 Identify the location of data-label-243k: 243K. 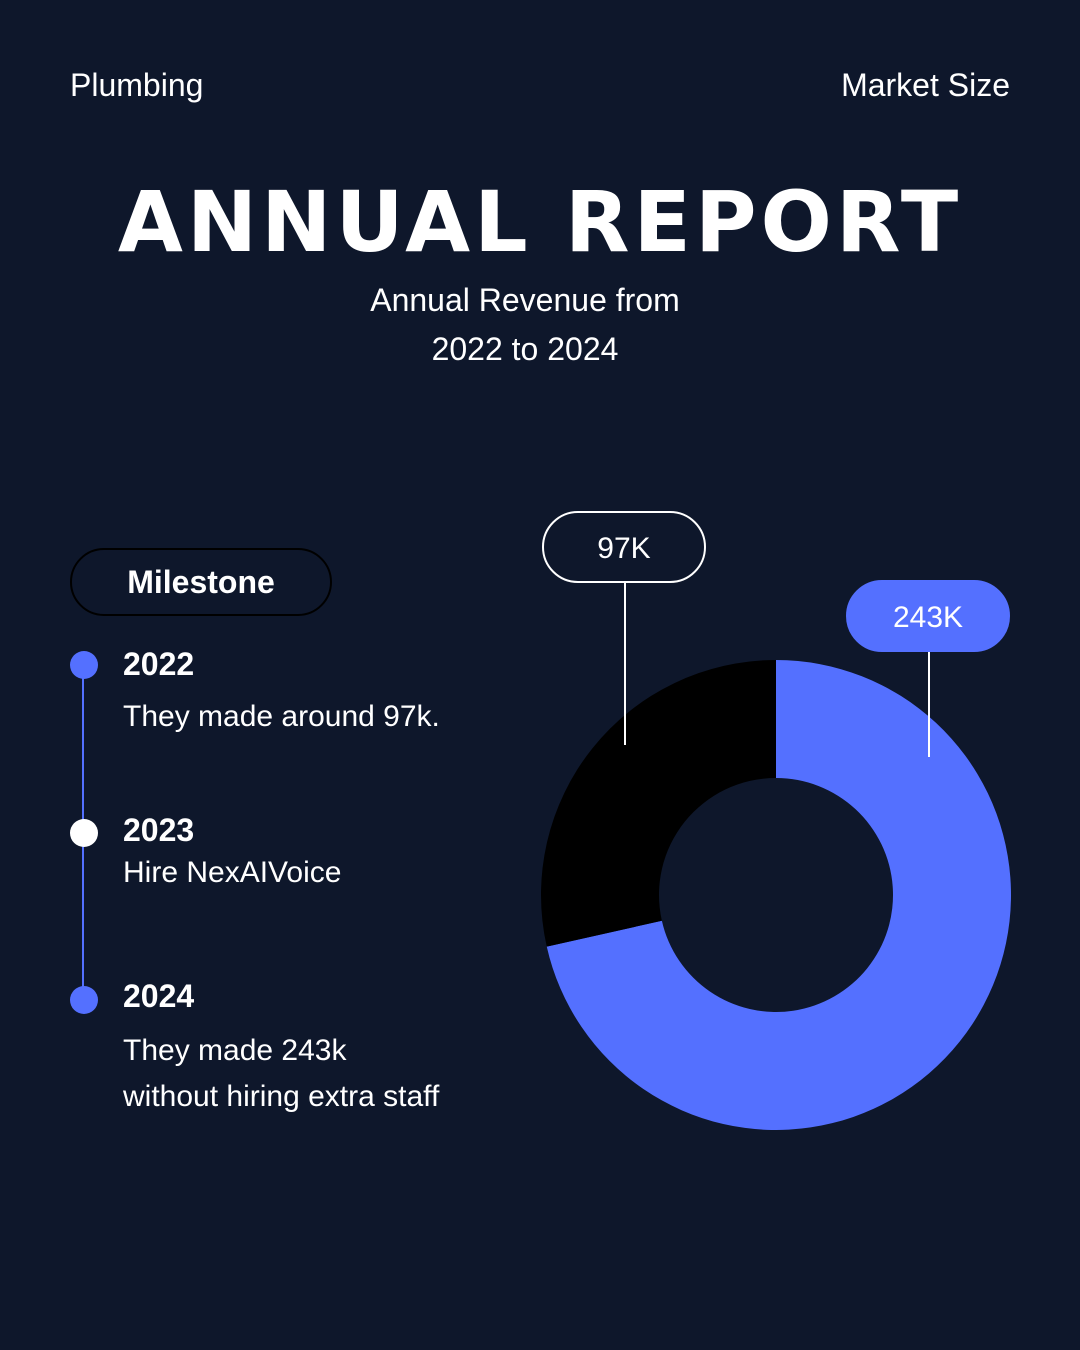
(928, 617).